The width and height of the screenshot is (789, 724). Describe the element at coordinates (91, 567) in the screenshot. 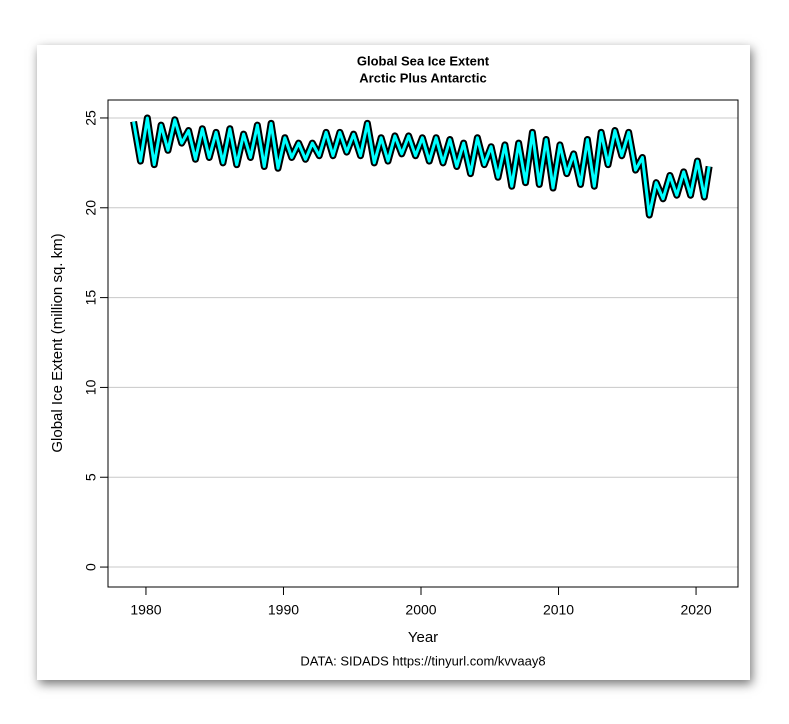

I see `y-tick-label: 0` at that location.